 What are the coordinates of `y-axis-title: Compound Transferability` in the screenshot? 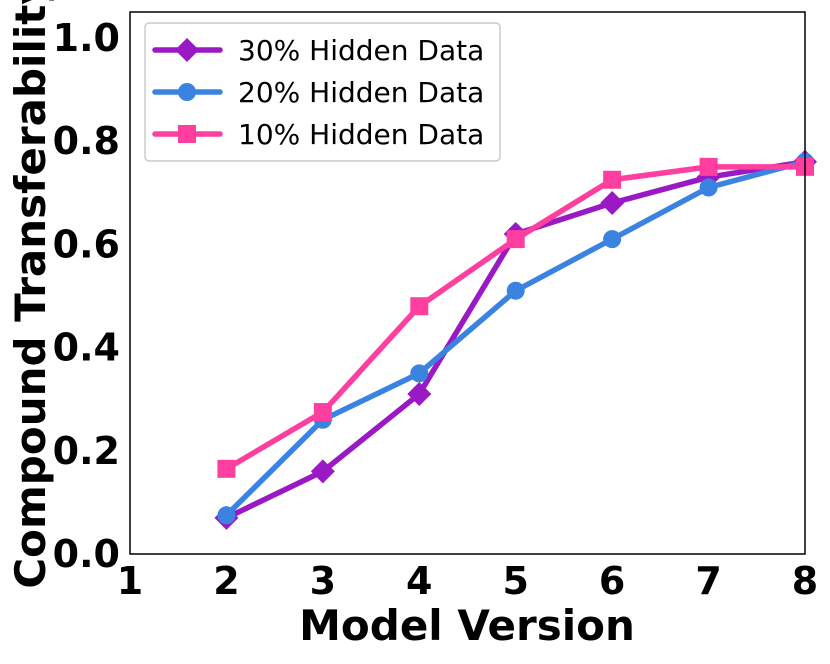 It's located at (30, 294).